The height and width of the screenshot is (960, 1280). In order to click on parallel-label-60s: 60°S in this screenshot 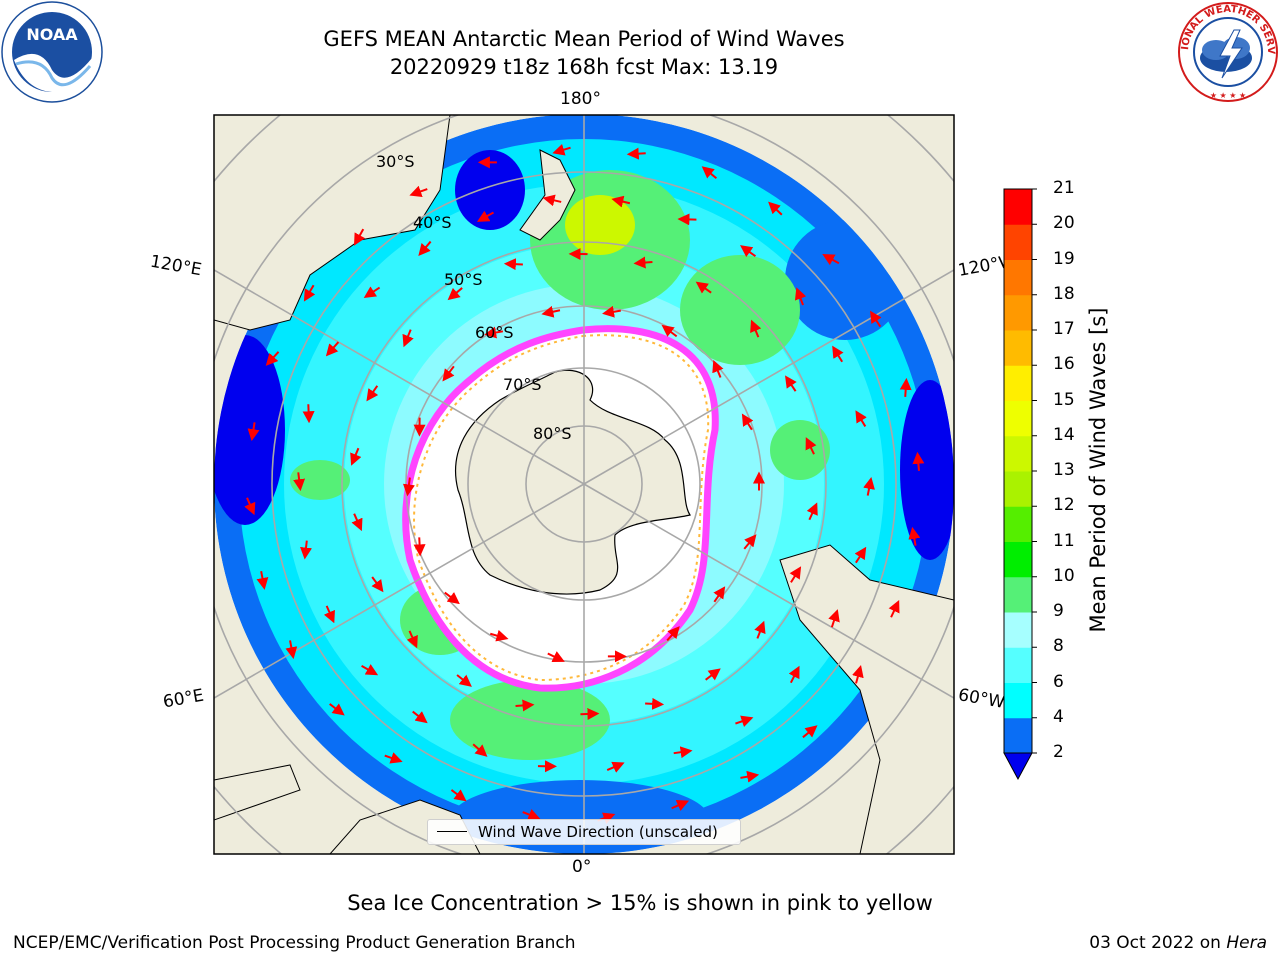, I will do `click(494, 332)`.